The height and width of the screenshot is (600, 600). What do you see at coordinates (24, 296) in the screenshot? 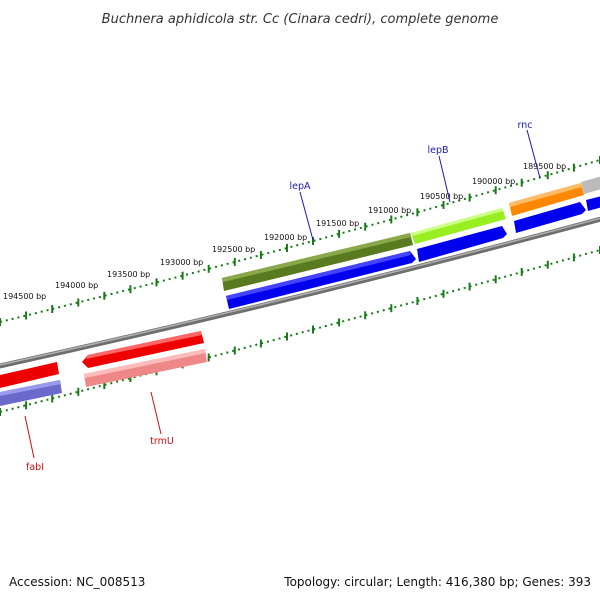
I see `tick-label: 194500 bp` at bounding box center [24, 296].